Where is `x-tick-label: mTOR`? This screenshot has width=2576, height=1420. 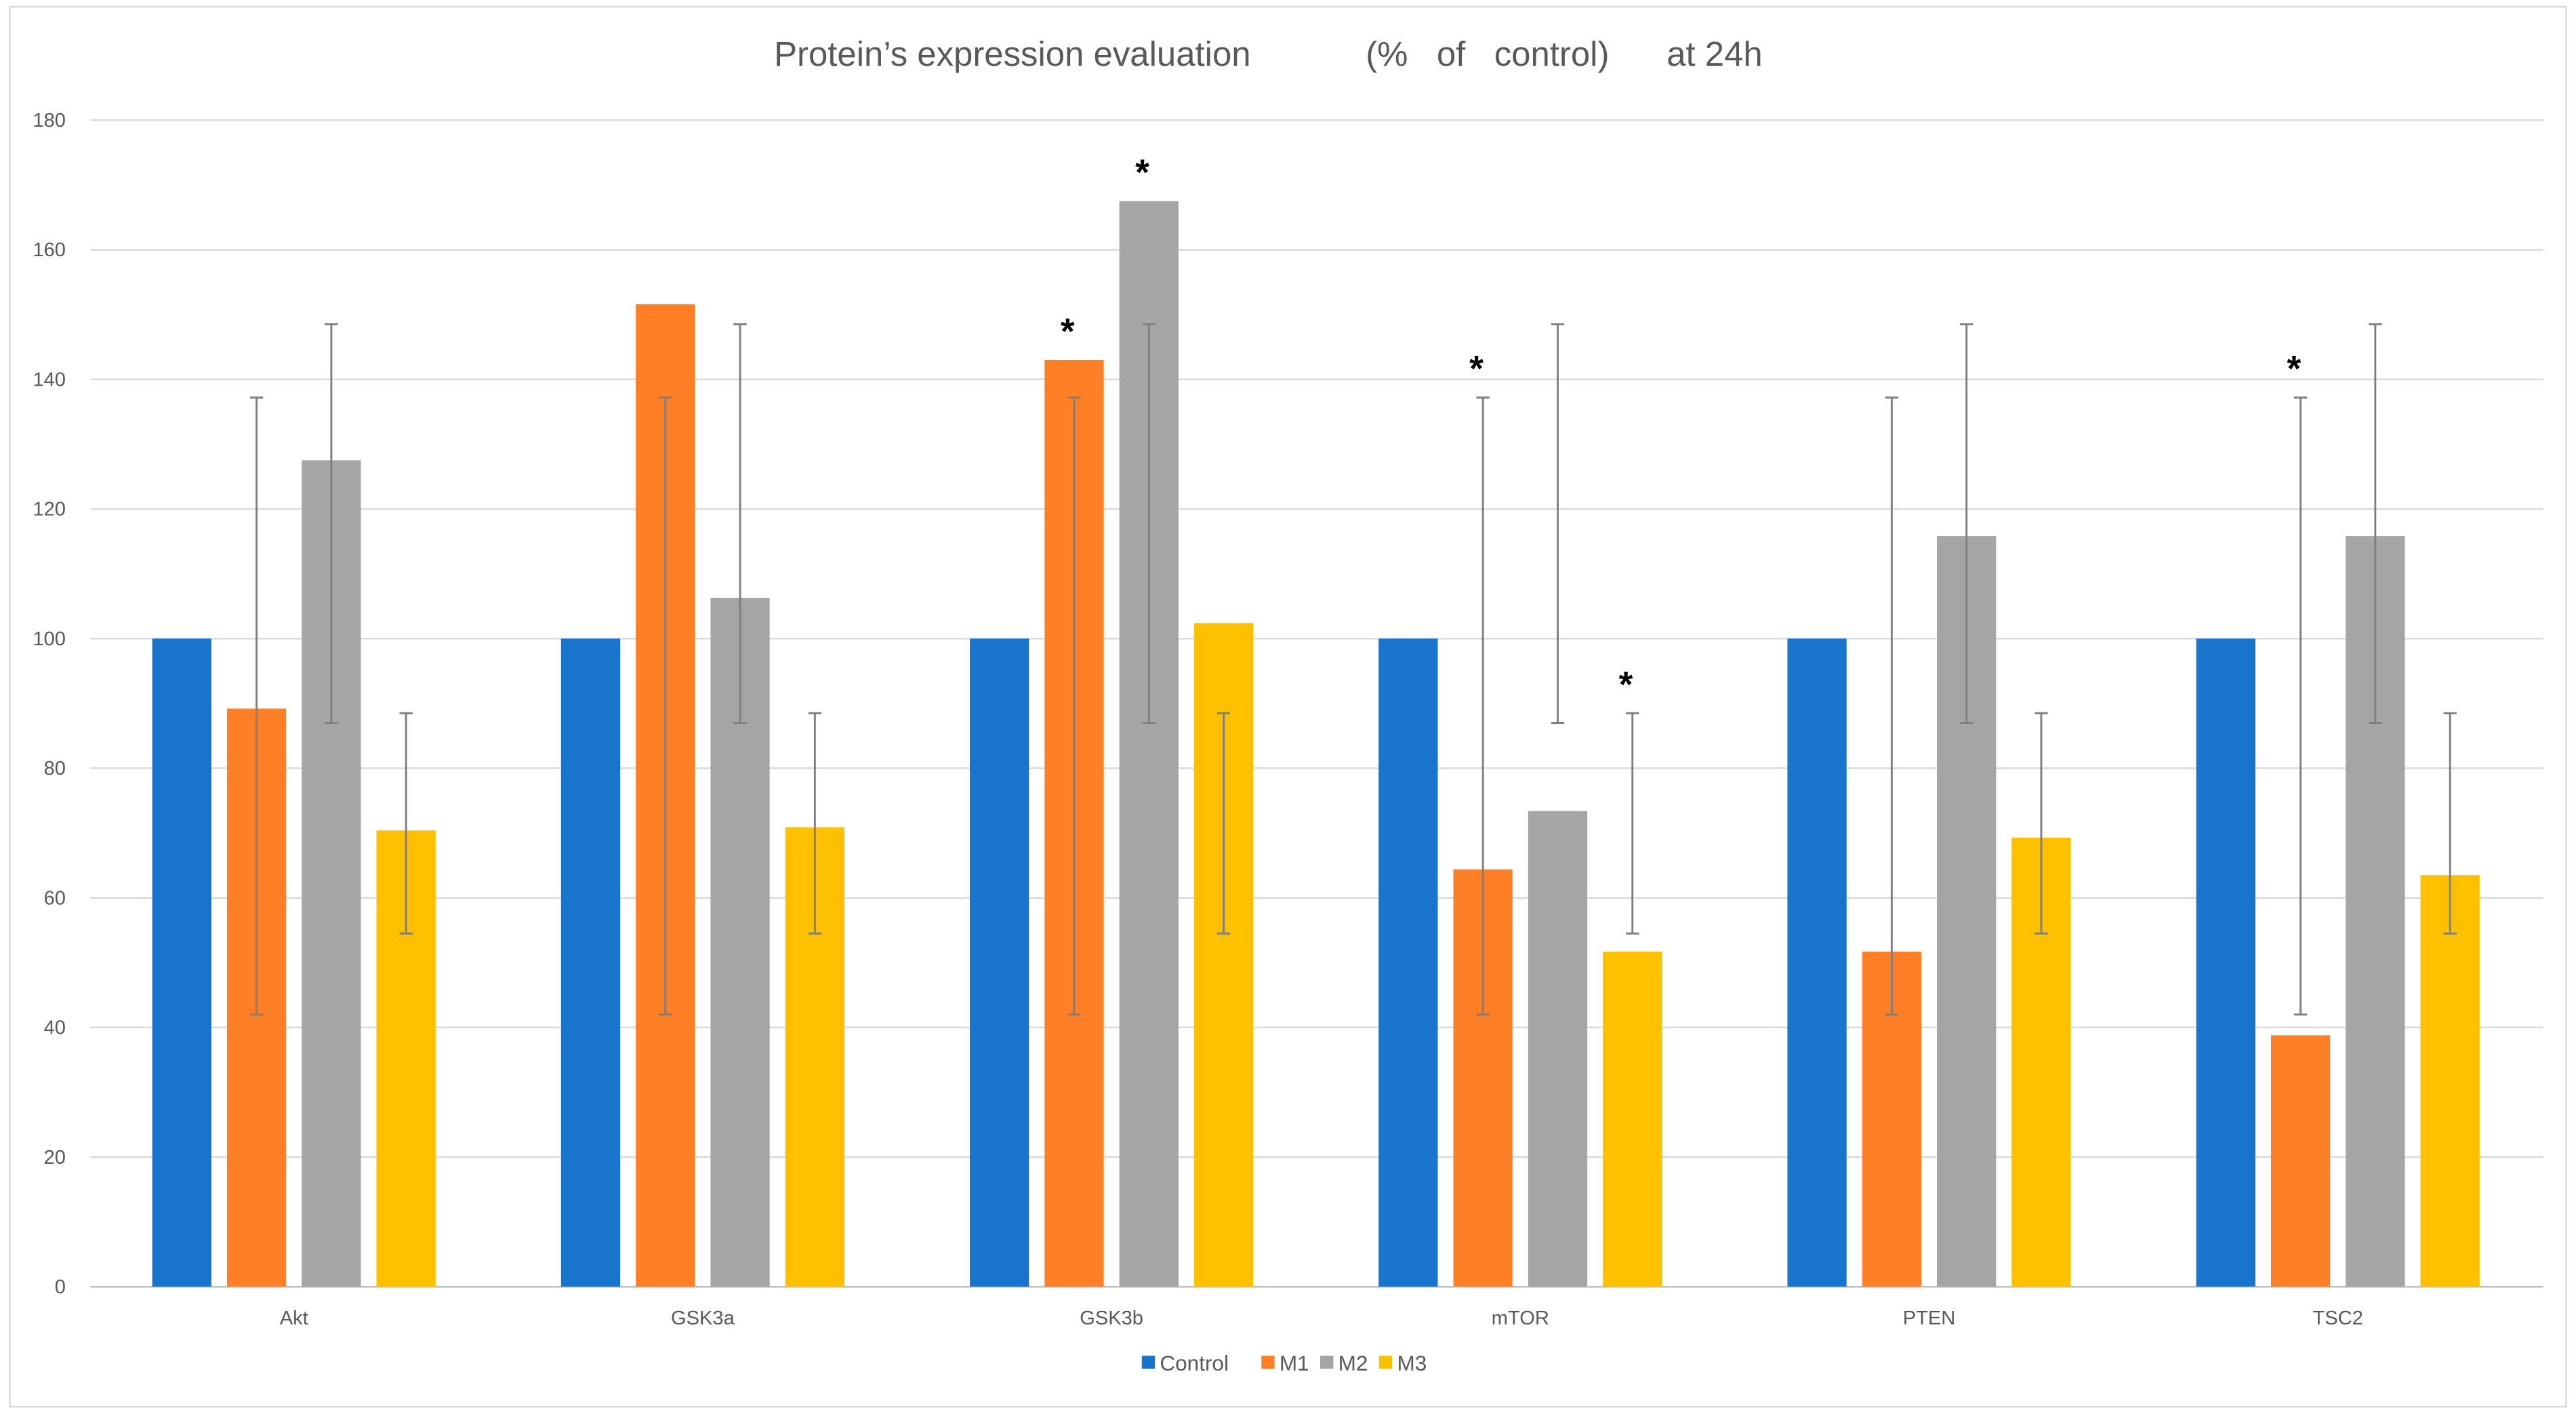 x-tick-label: mTOR is located at coordinates (1521, 1318).